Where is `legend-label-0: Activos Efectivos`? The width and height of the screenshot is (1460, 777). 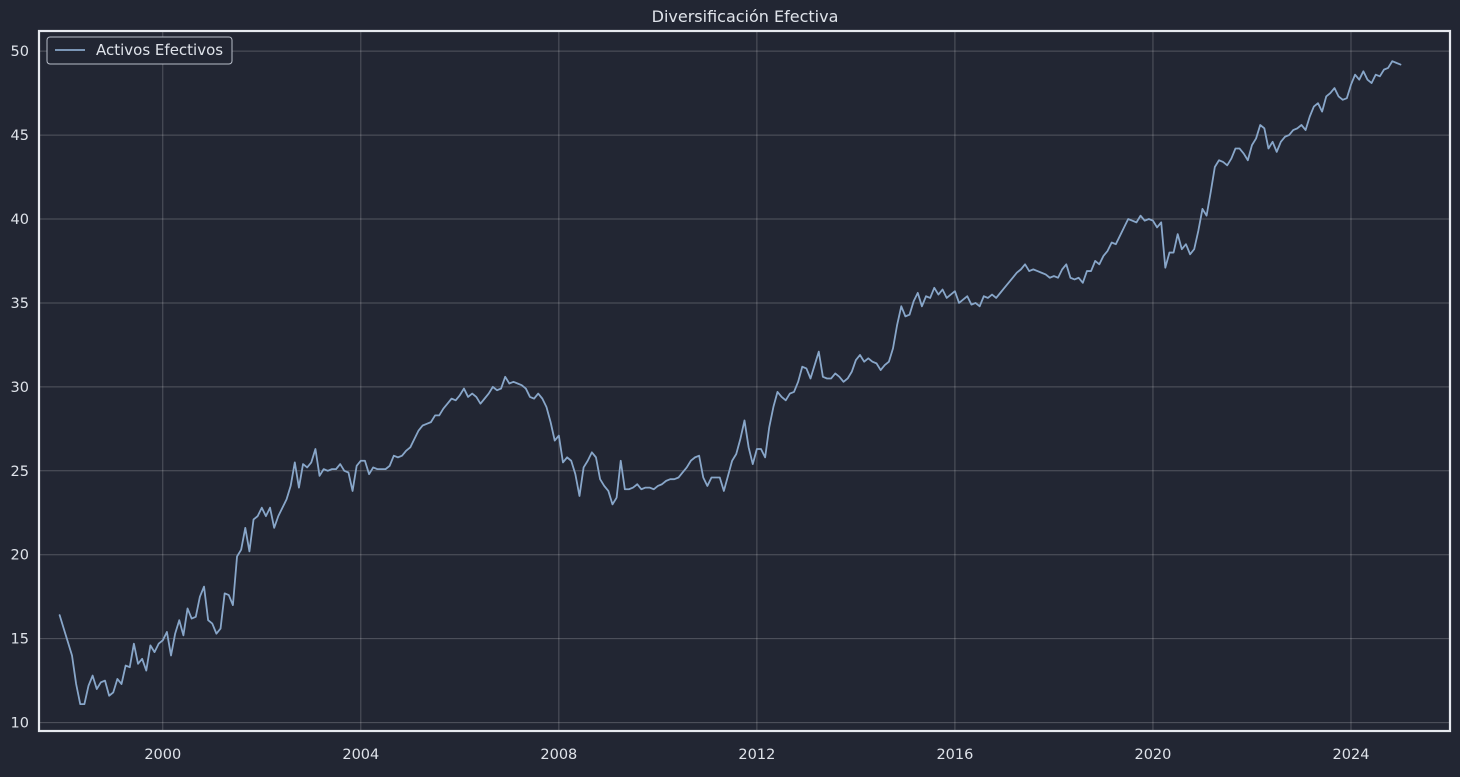 legend-label-0: Activos Efectivos is located at coordinates (159, 50).